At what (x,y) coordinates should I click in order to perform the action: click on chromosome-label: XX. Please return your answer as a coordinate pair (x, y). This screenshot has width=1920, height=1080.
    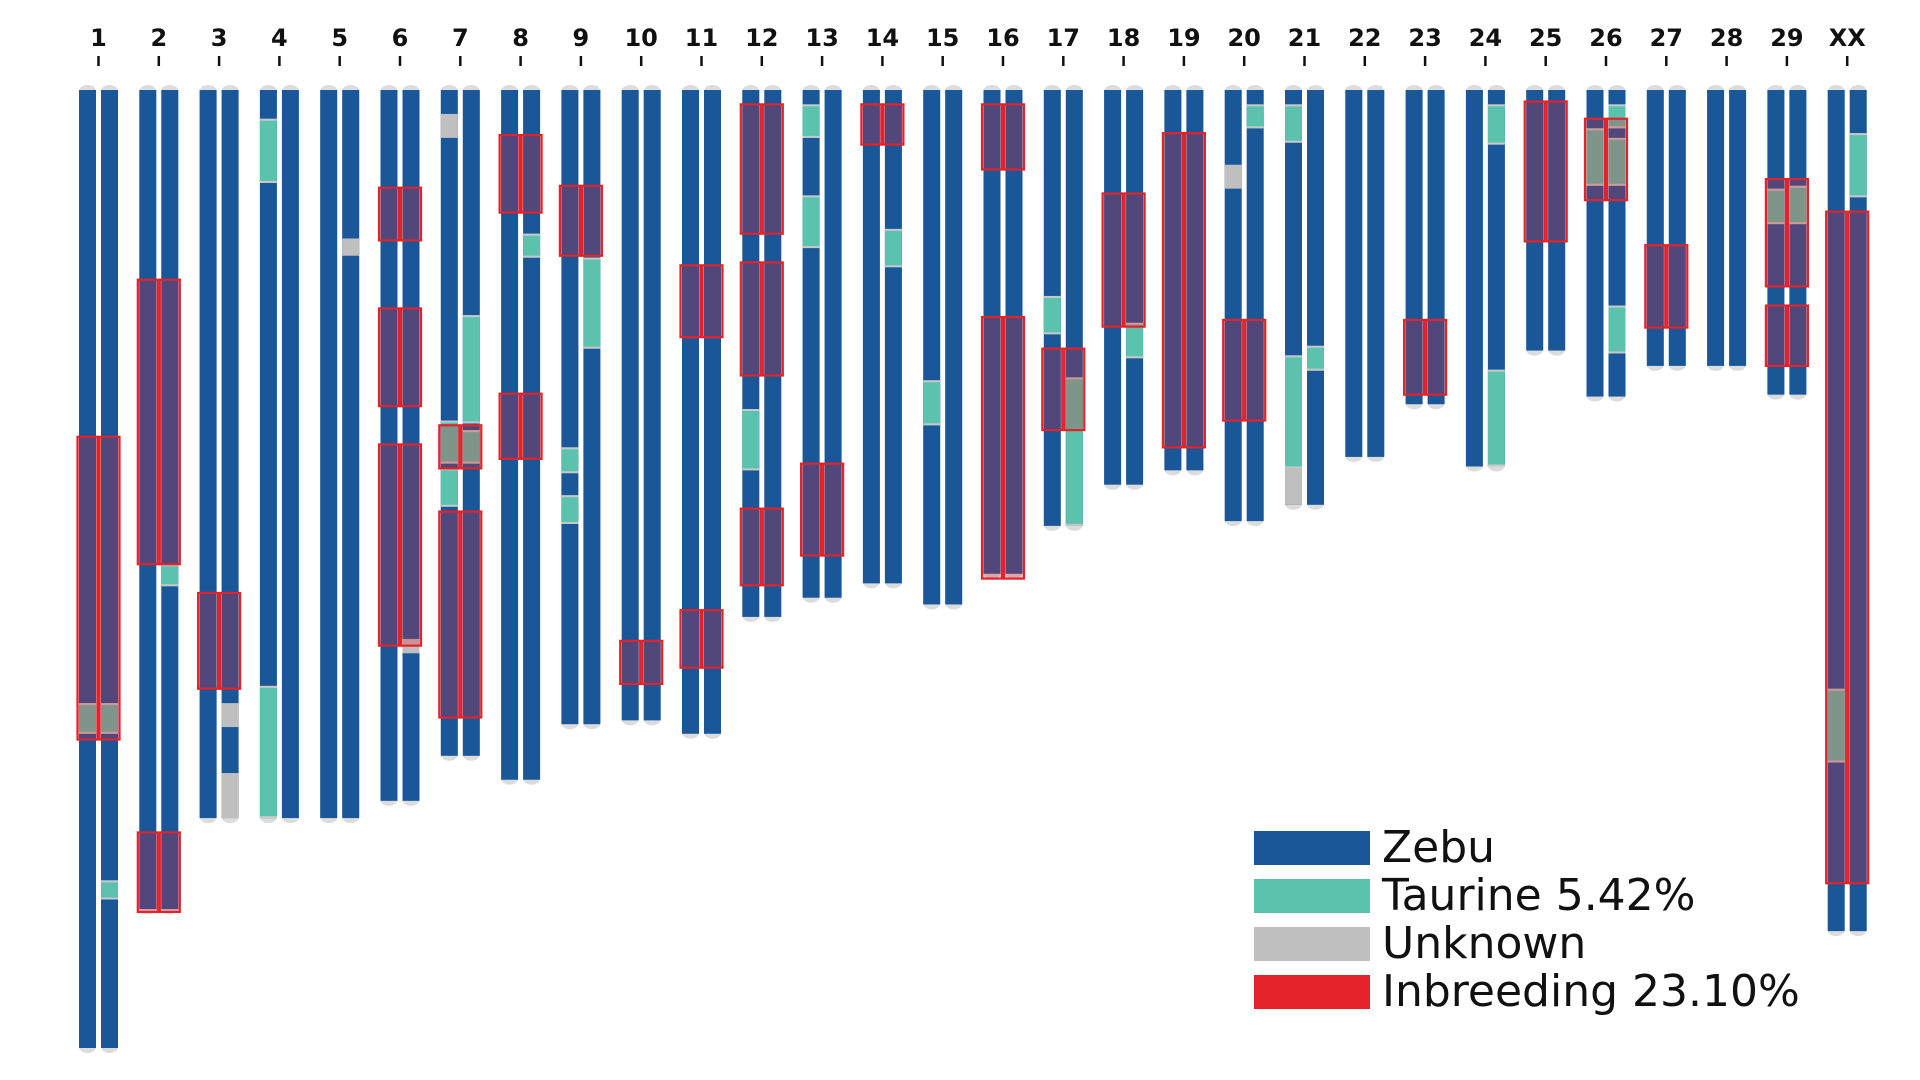
    Looking at the image, I should click on (1848, 38).